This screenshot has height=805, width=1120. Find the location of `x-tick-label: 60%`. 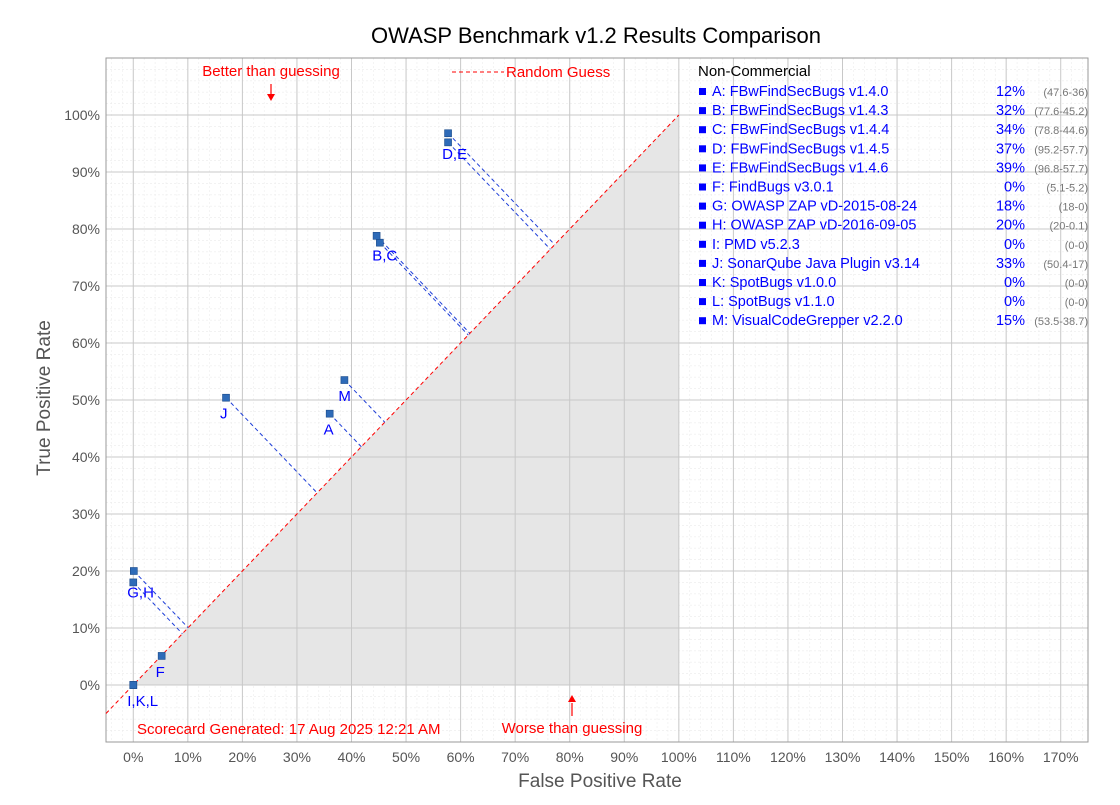

x-tick-label: 60% is located at coordinates (461, 757).